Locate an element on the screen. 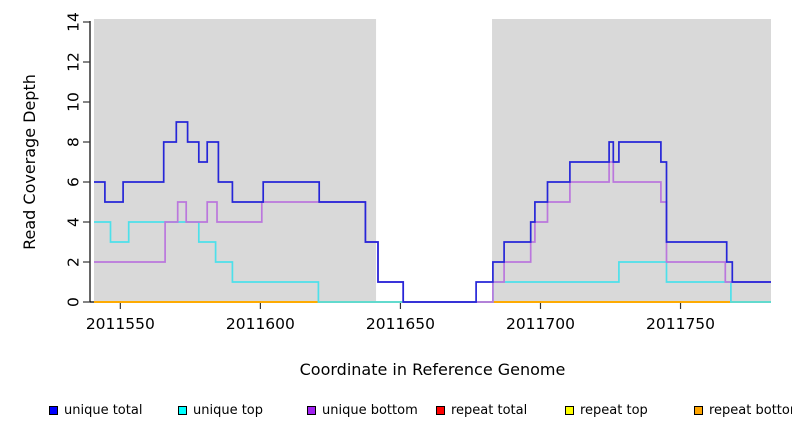  legend-item-unique-total: unique total is located at coordinates (95, 410).